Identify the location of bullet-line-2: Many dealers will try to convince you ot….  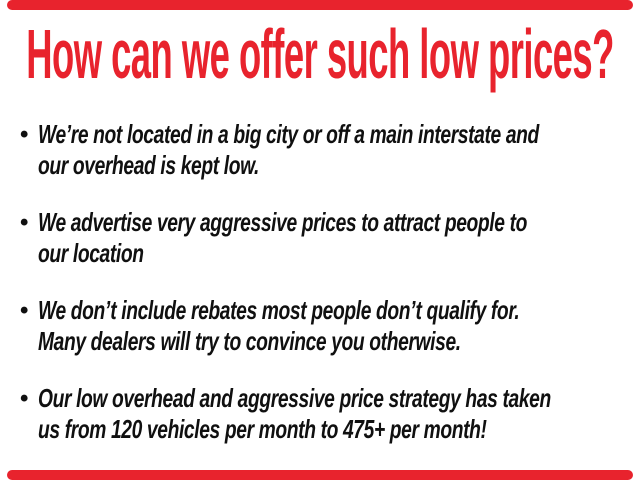
(249, 341).